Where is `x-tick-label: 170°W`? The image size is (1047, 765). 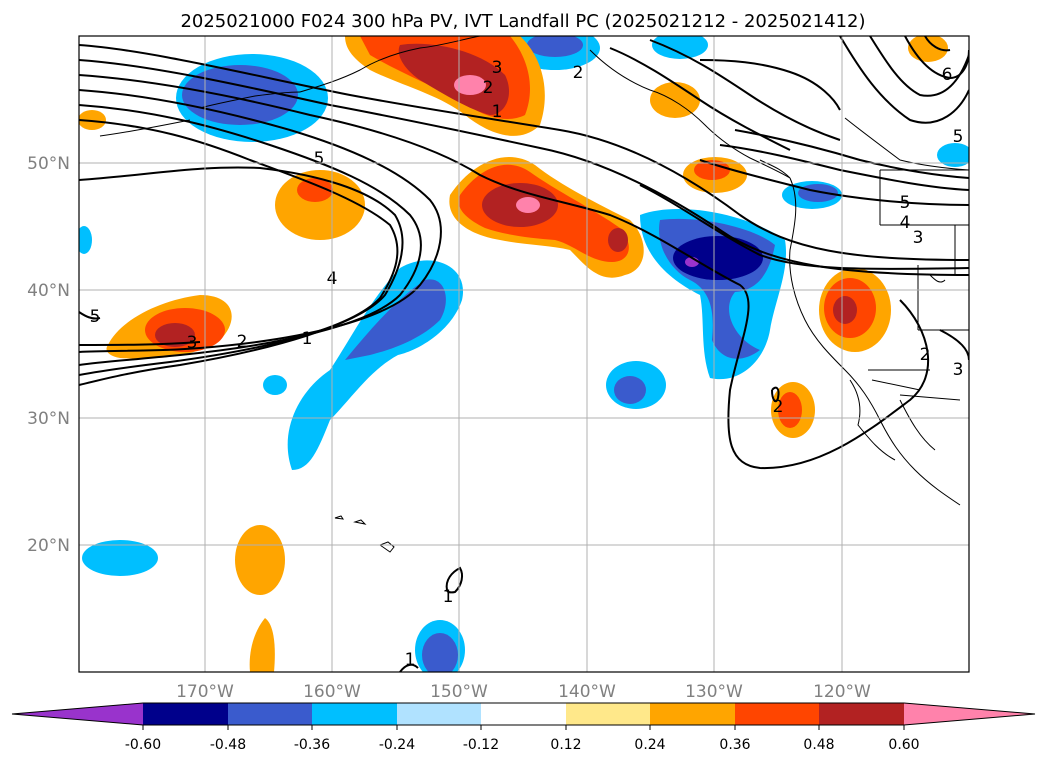 x-tick-label: 170°W is located at coordinates (205, 692).